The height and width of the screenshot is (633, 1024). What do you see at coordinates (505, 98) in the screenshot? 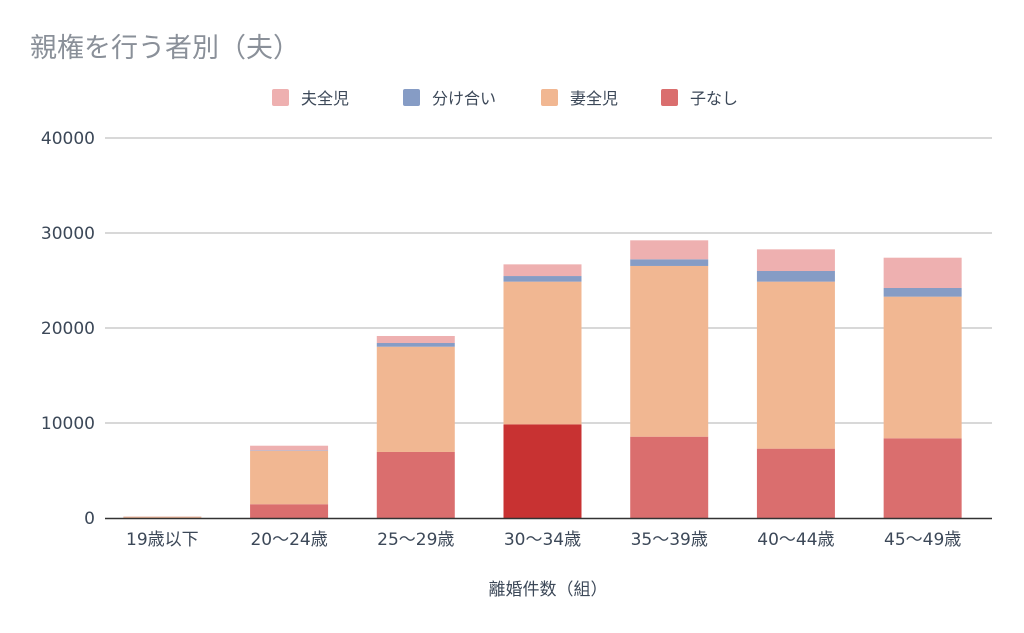
I see `legend: 夫全児 分け合い 妻全児 子なし` at bounding box center [505, 98].